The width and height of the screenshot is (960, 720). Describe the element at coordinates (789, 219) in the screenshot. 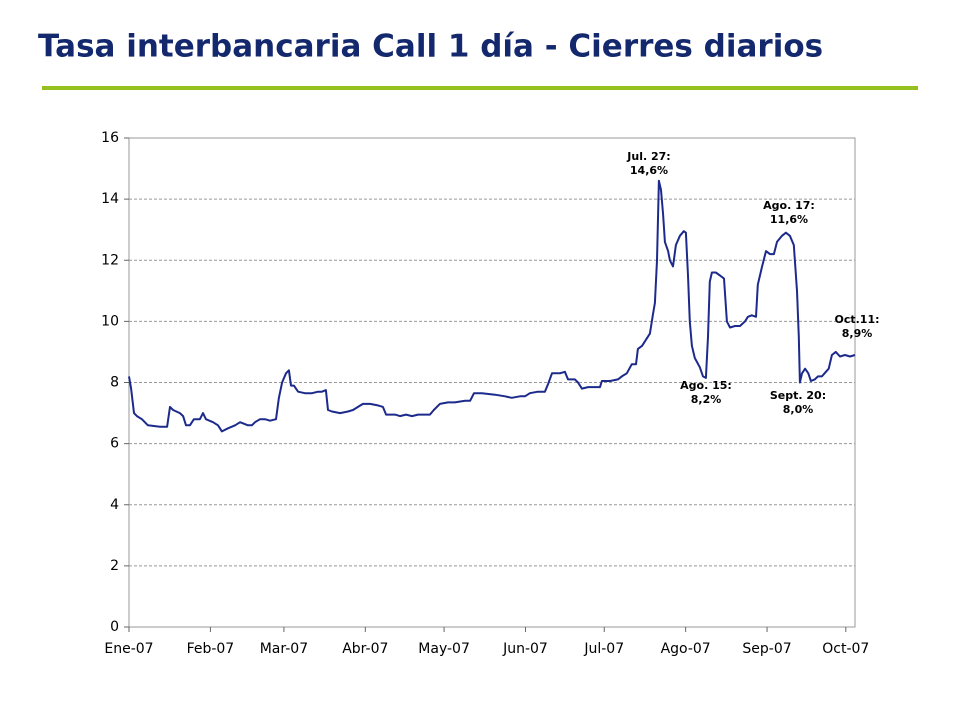

I see `annotation: 11,6%` at that location.